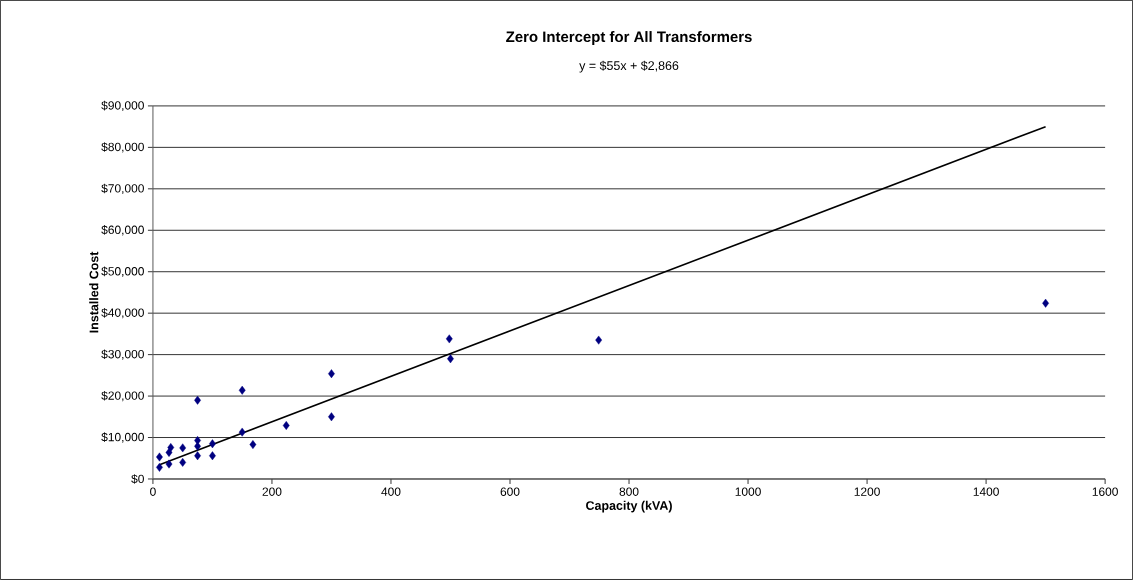  Describe the element at coordinates (153, 491) in the screenshot. I see `x-tick-label: 0` at that location.